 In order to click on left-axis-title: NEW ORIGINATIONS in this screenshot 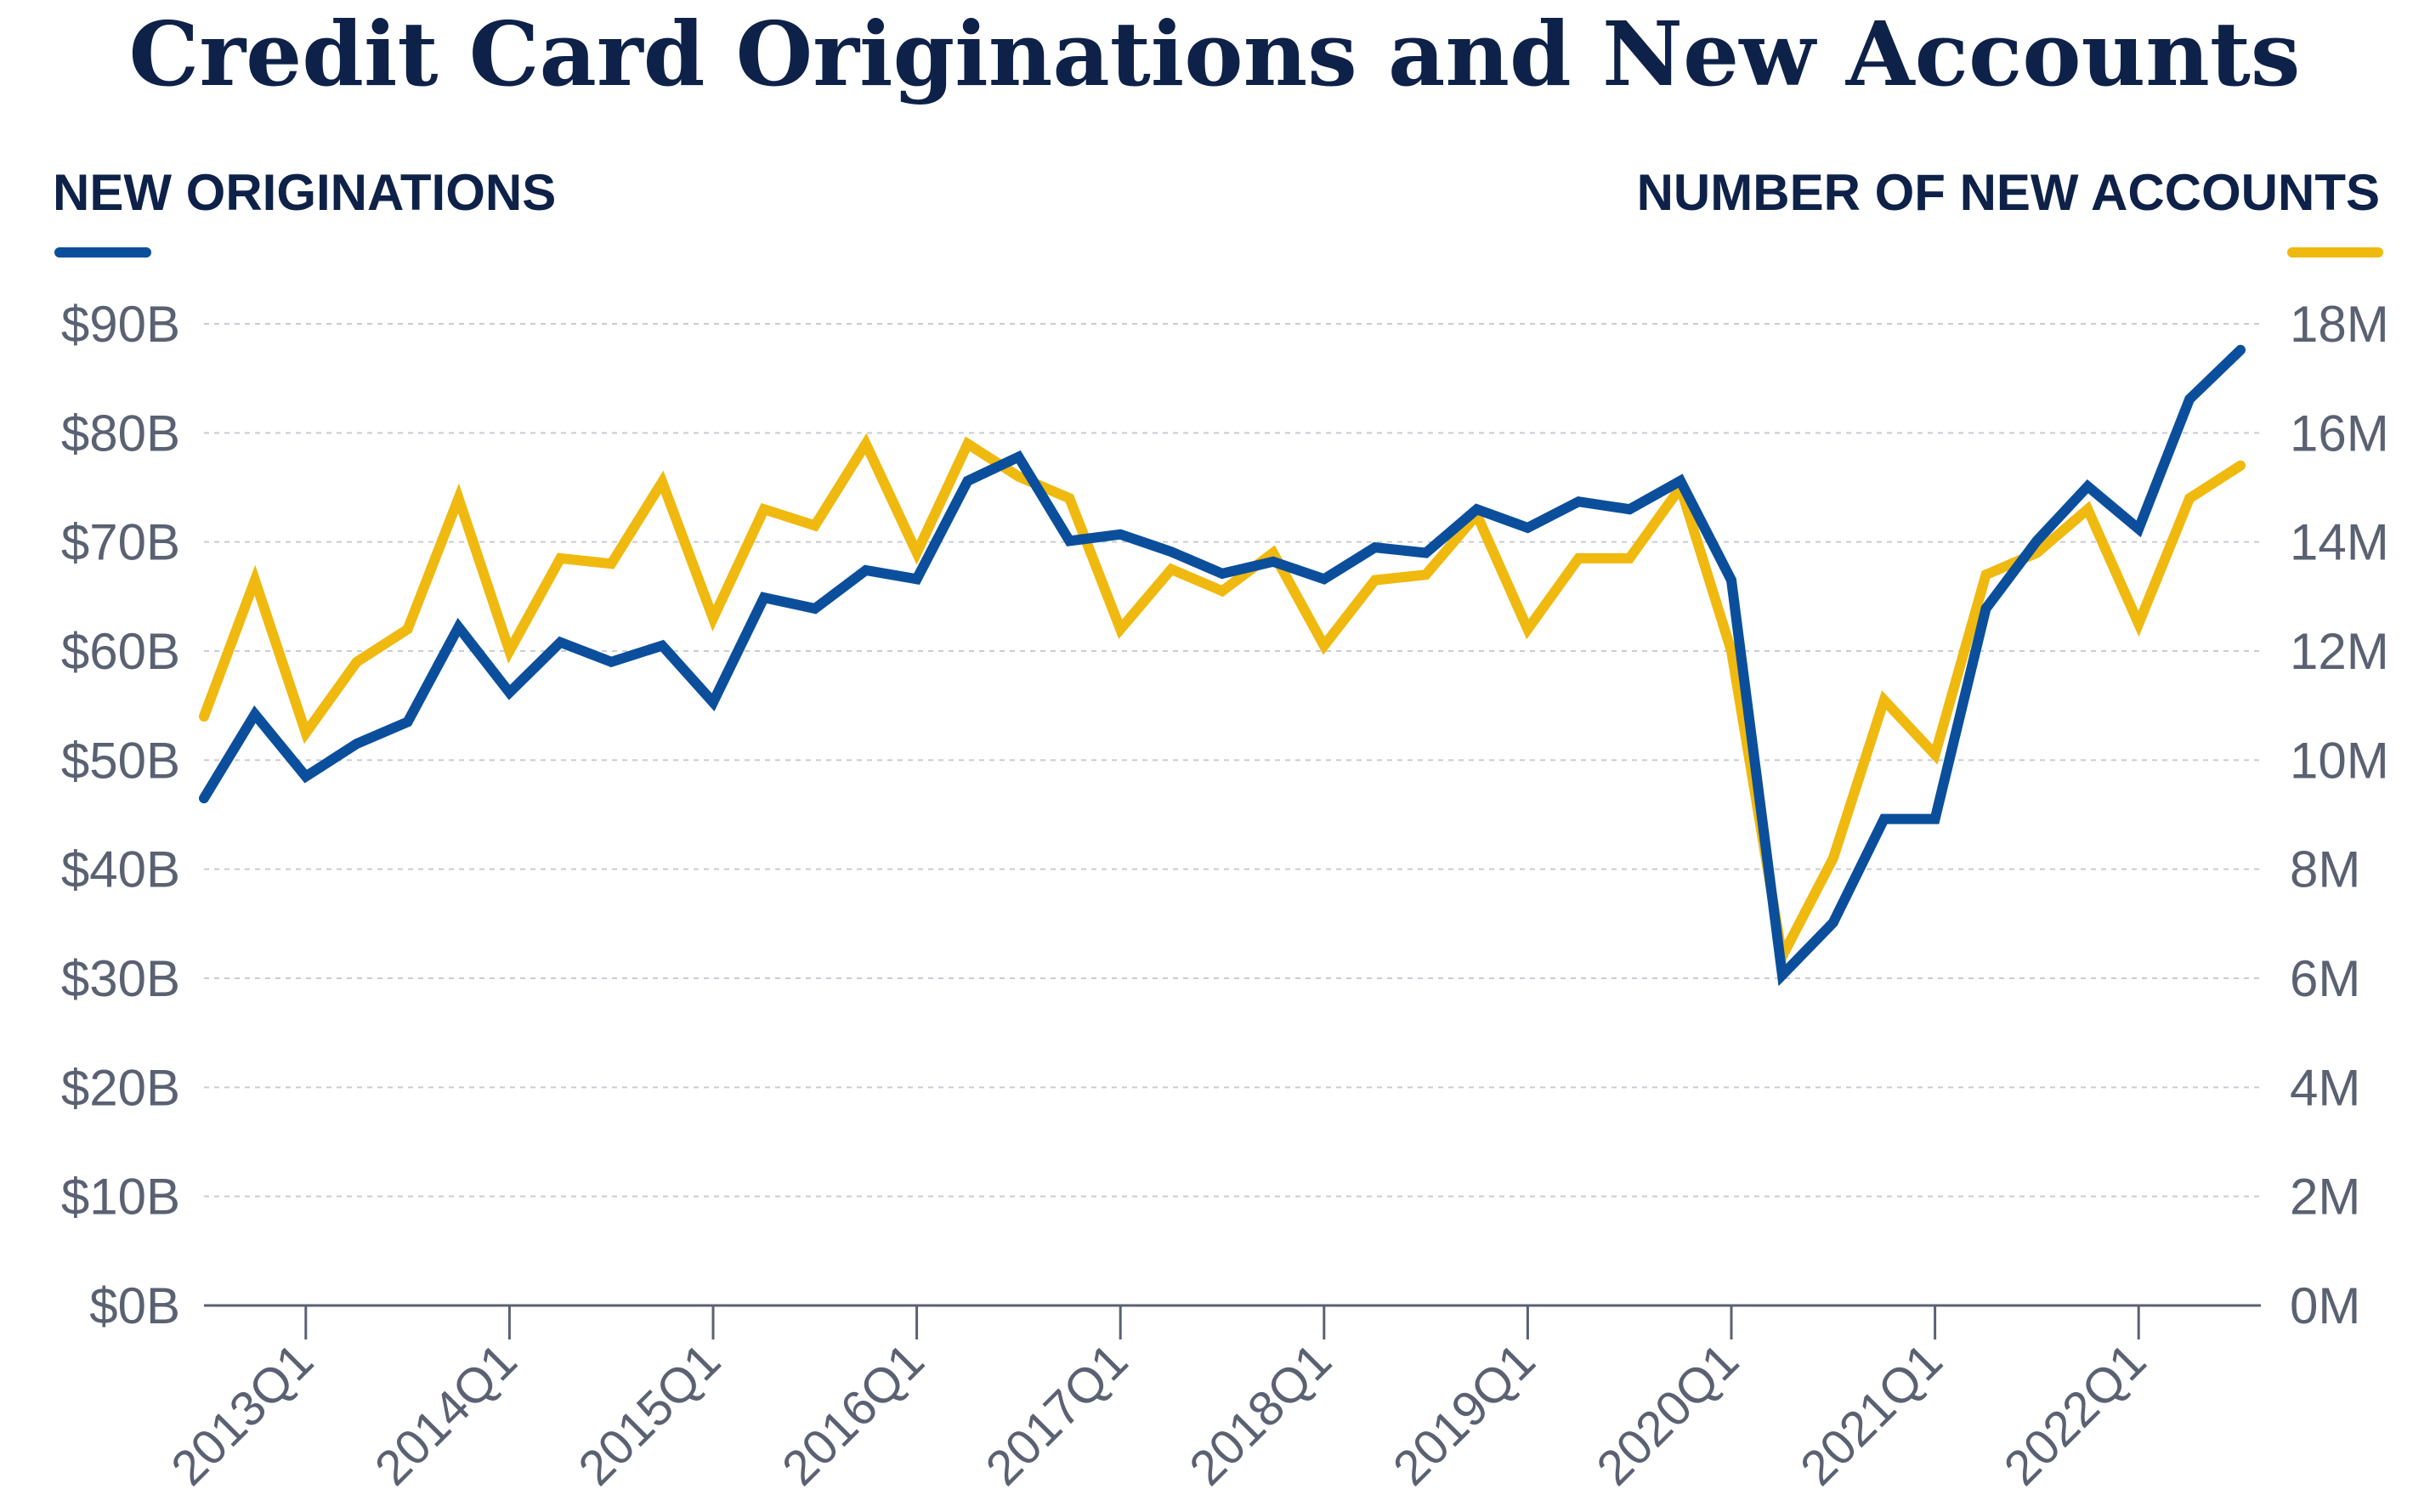, I will do `click(304, 192)`.